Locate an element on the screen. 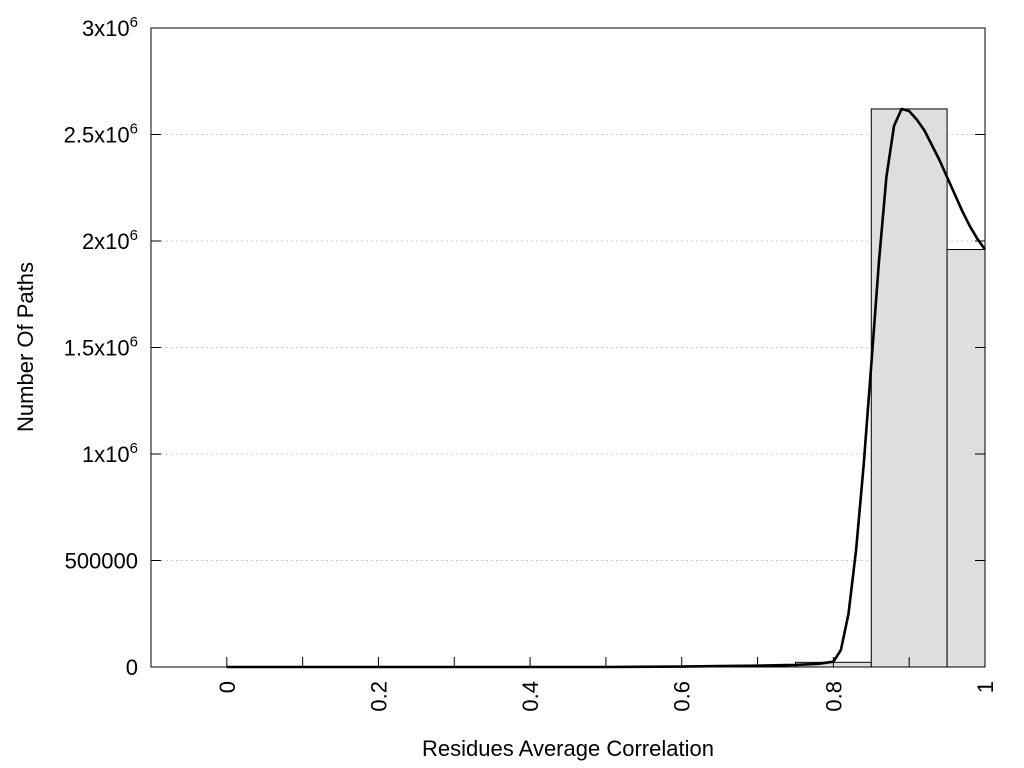 This screenshot has height=768, width=1024. bars is located at coordinates (890, 388).